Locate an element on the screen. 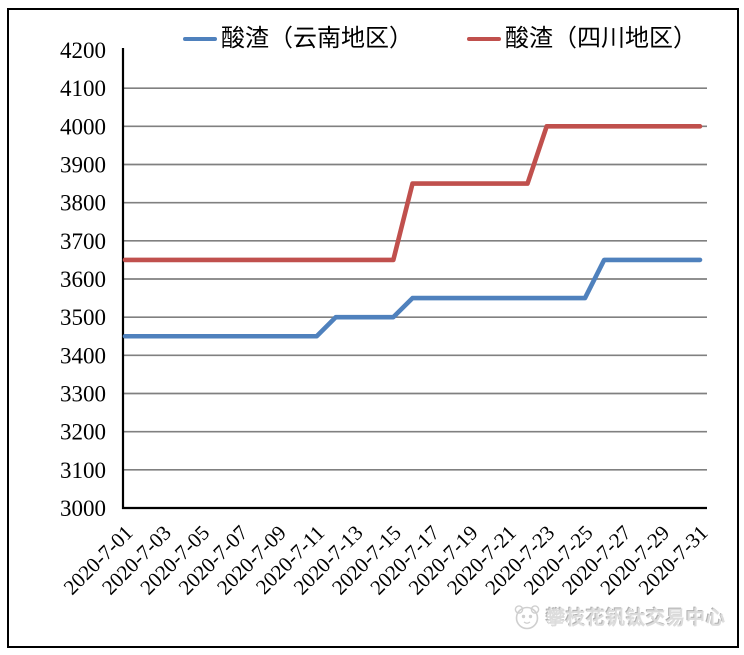  sichuan-line-swatch is located at coordinates (484, 39).